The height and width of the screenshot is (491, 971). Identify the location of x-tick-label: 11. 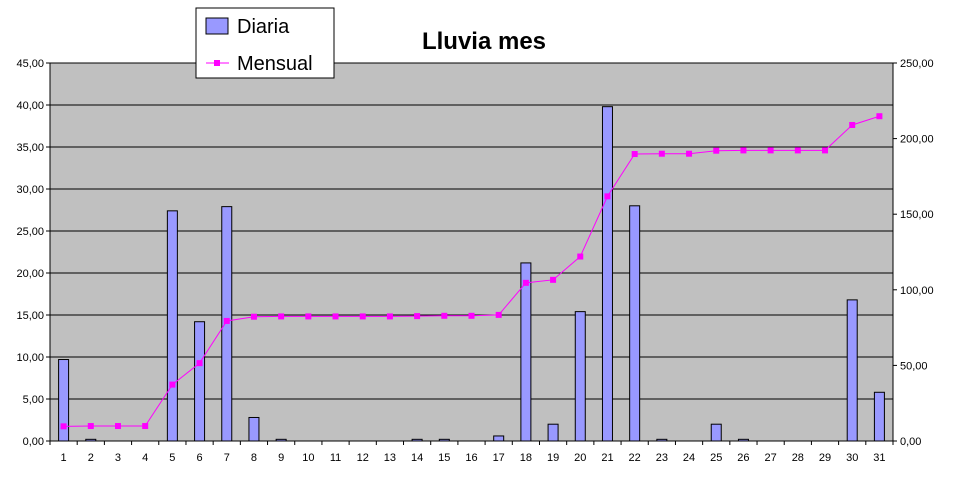
(335, 458).